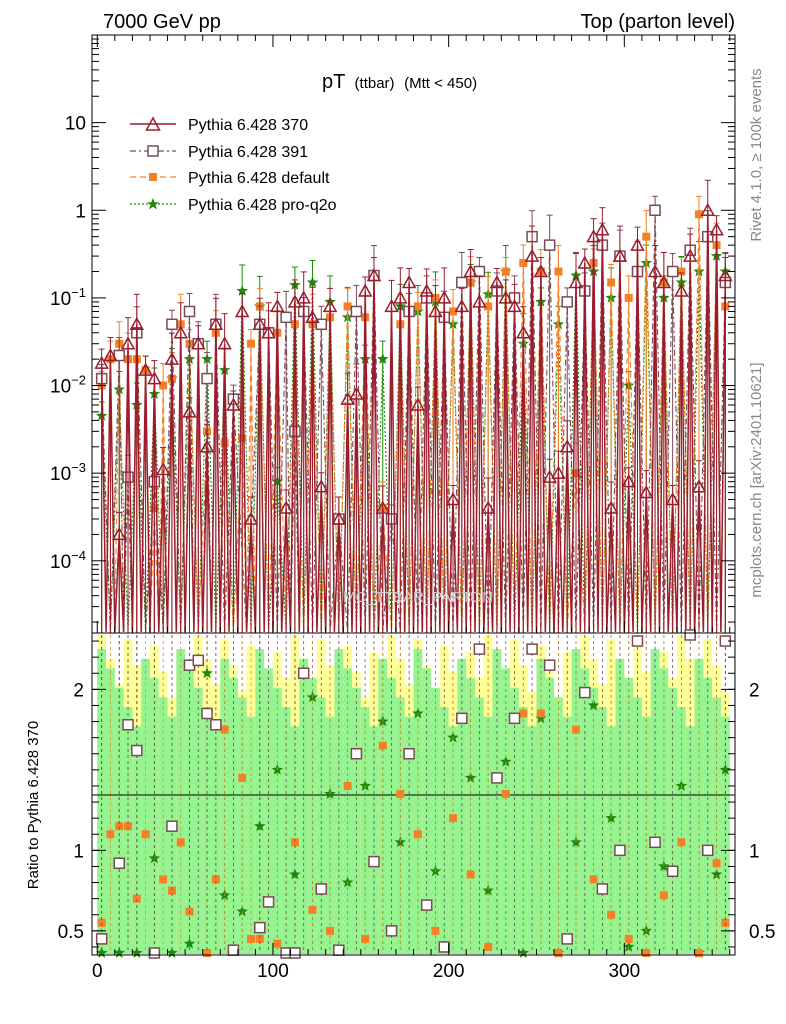 The height and width of the screenshot is (1024, 786). I want to click on y-tick-exponent: −3, so click(78, 467).